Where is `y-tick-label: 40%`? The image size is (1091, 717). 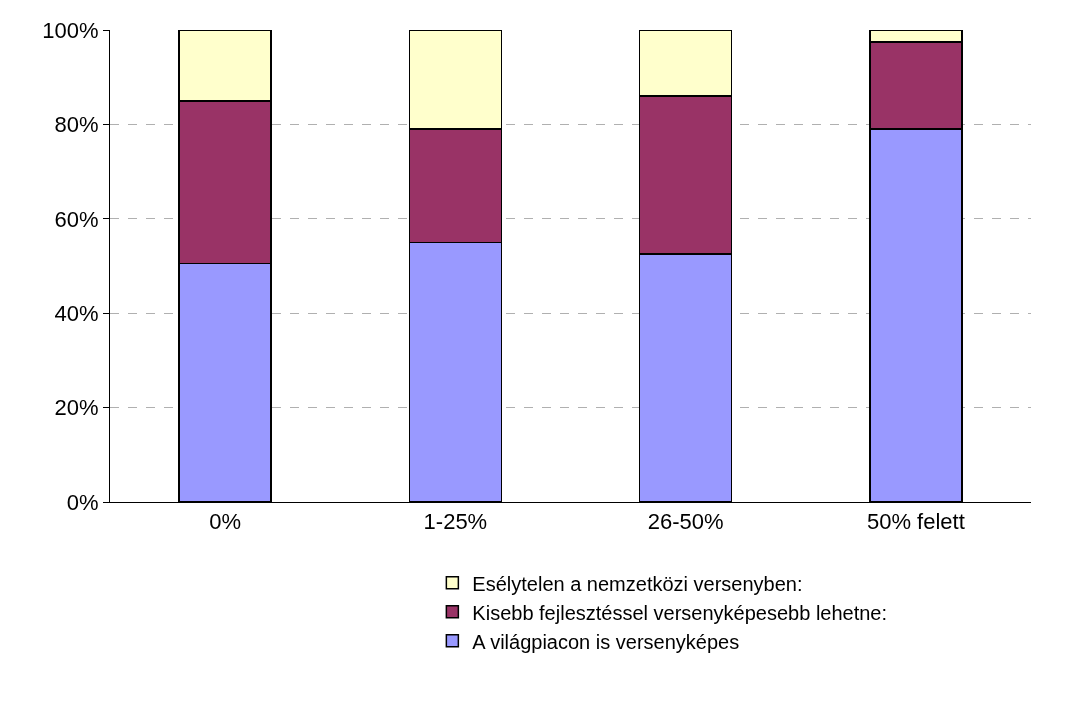 y-tick-label: 40% is located at coordinates (76, 313).